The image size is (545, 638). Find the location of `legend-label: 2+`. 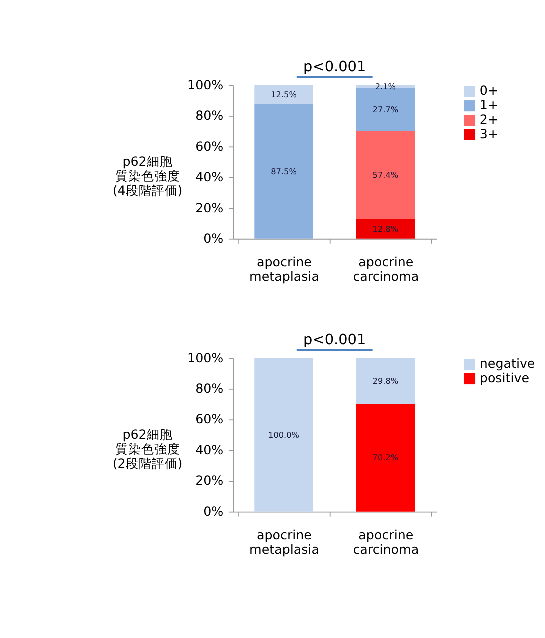

legend-label: 2+ is located at coordinates (489, 120).